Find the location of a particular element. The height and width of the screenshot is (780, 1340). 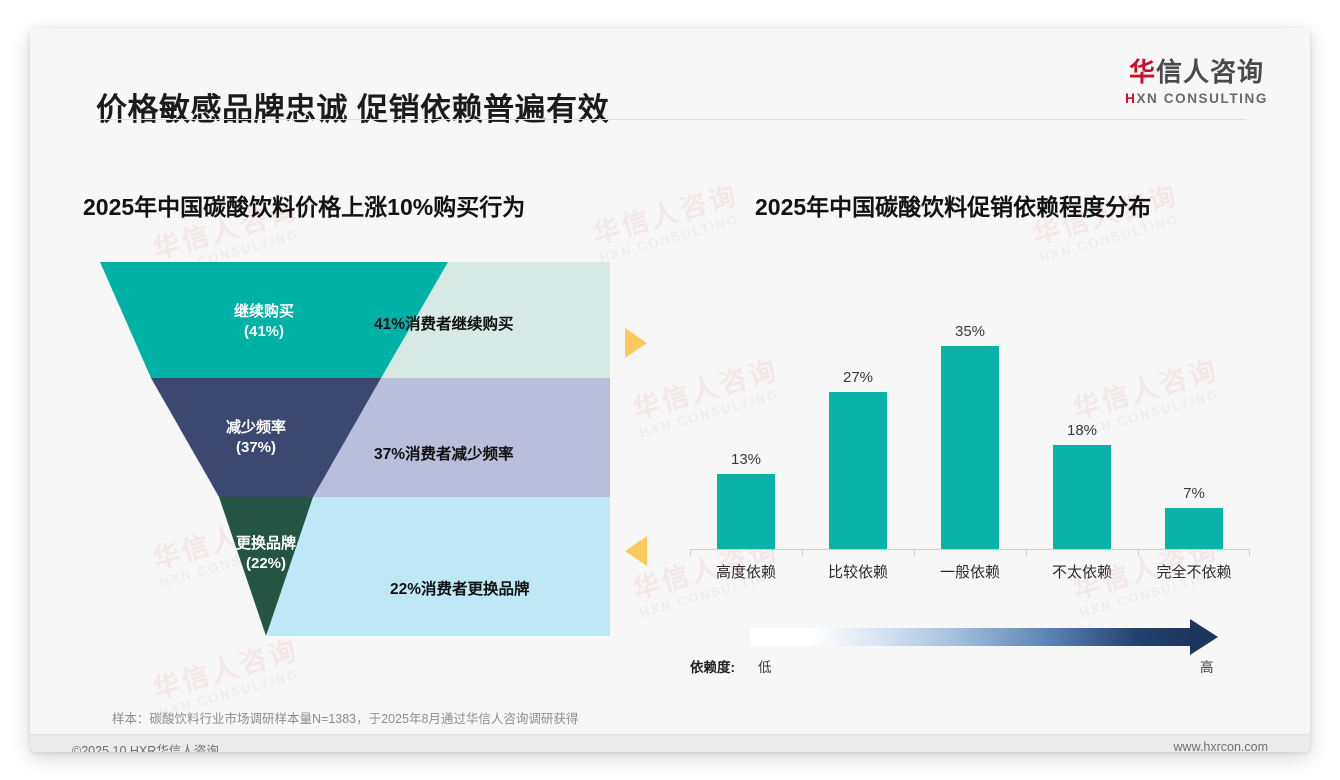

bar-category-label: 比较依赖 is located at coordinates (858, 572).